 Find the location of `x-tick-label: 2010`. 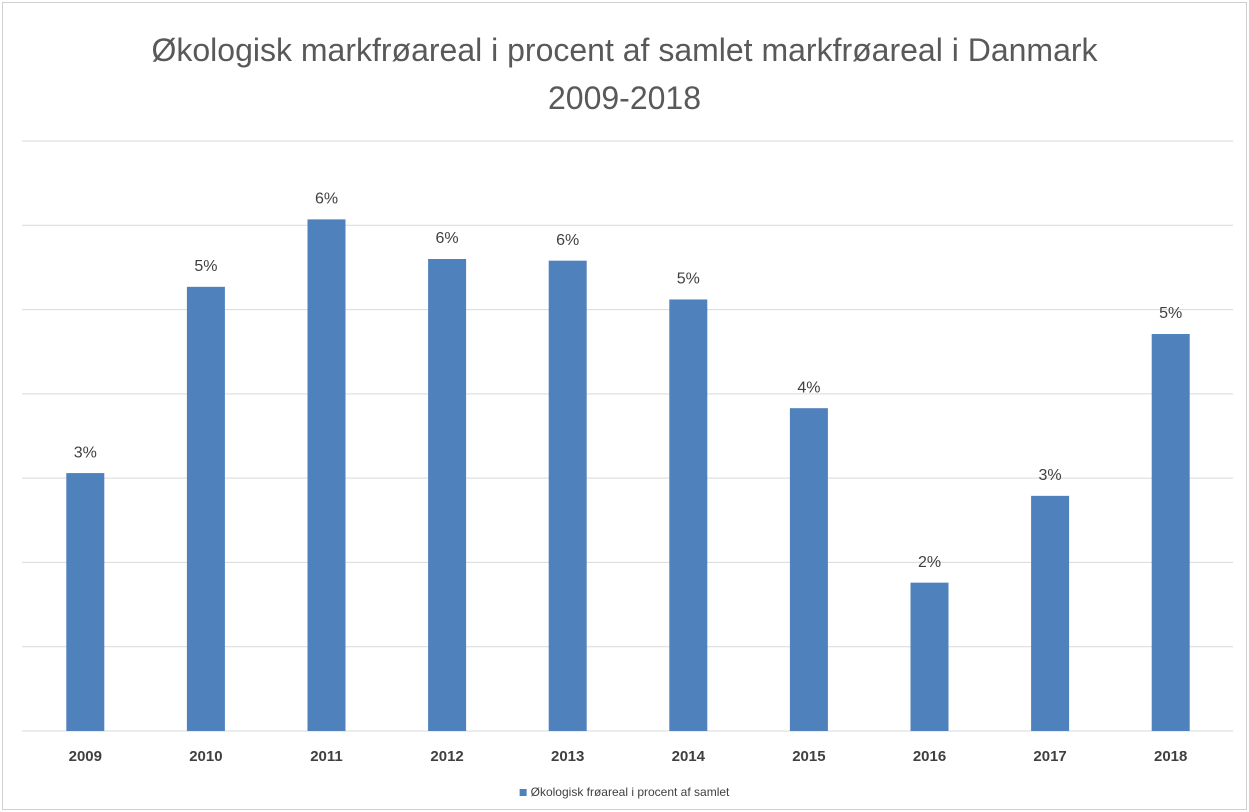

x-tick-label: 2010 is located at coordinates (205, 756).